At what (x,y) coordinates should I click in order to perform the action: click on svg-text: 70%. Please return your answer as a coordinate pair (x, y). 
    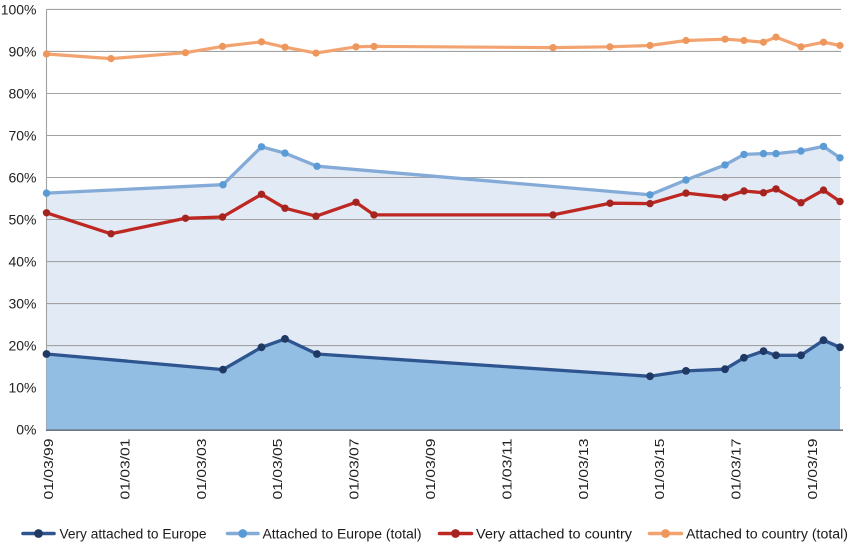
    Looking at the image, I should click on (22, 135).